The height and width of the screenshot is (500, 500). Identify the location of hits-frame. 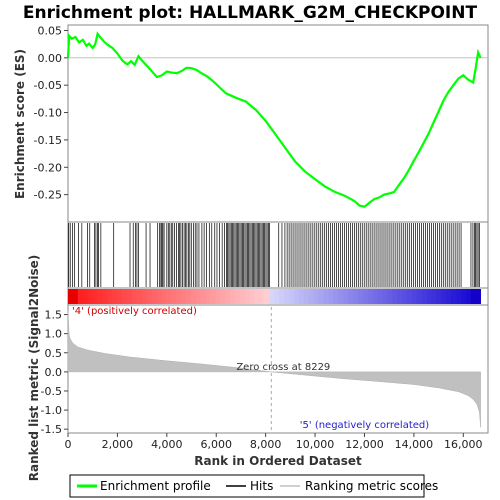
(278, 255).